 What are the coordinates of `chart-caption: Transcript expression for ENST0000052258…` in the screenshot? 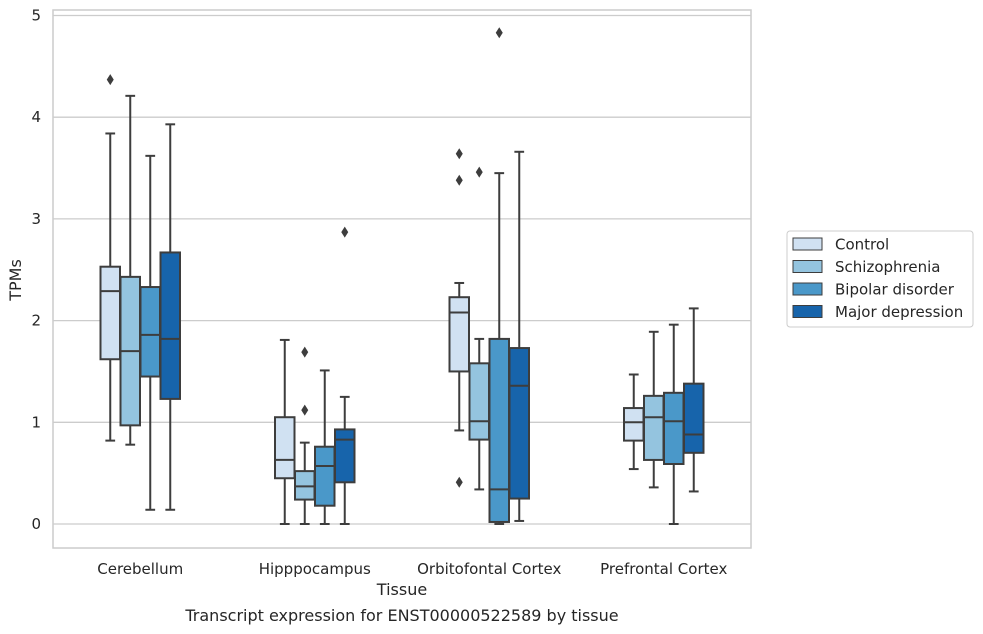 It's located at (402, 615).